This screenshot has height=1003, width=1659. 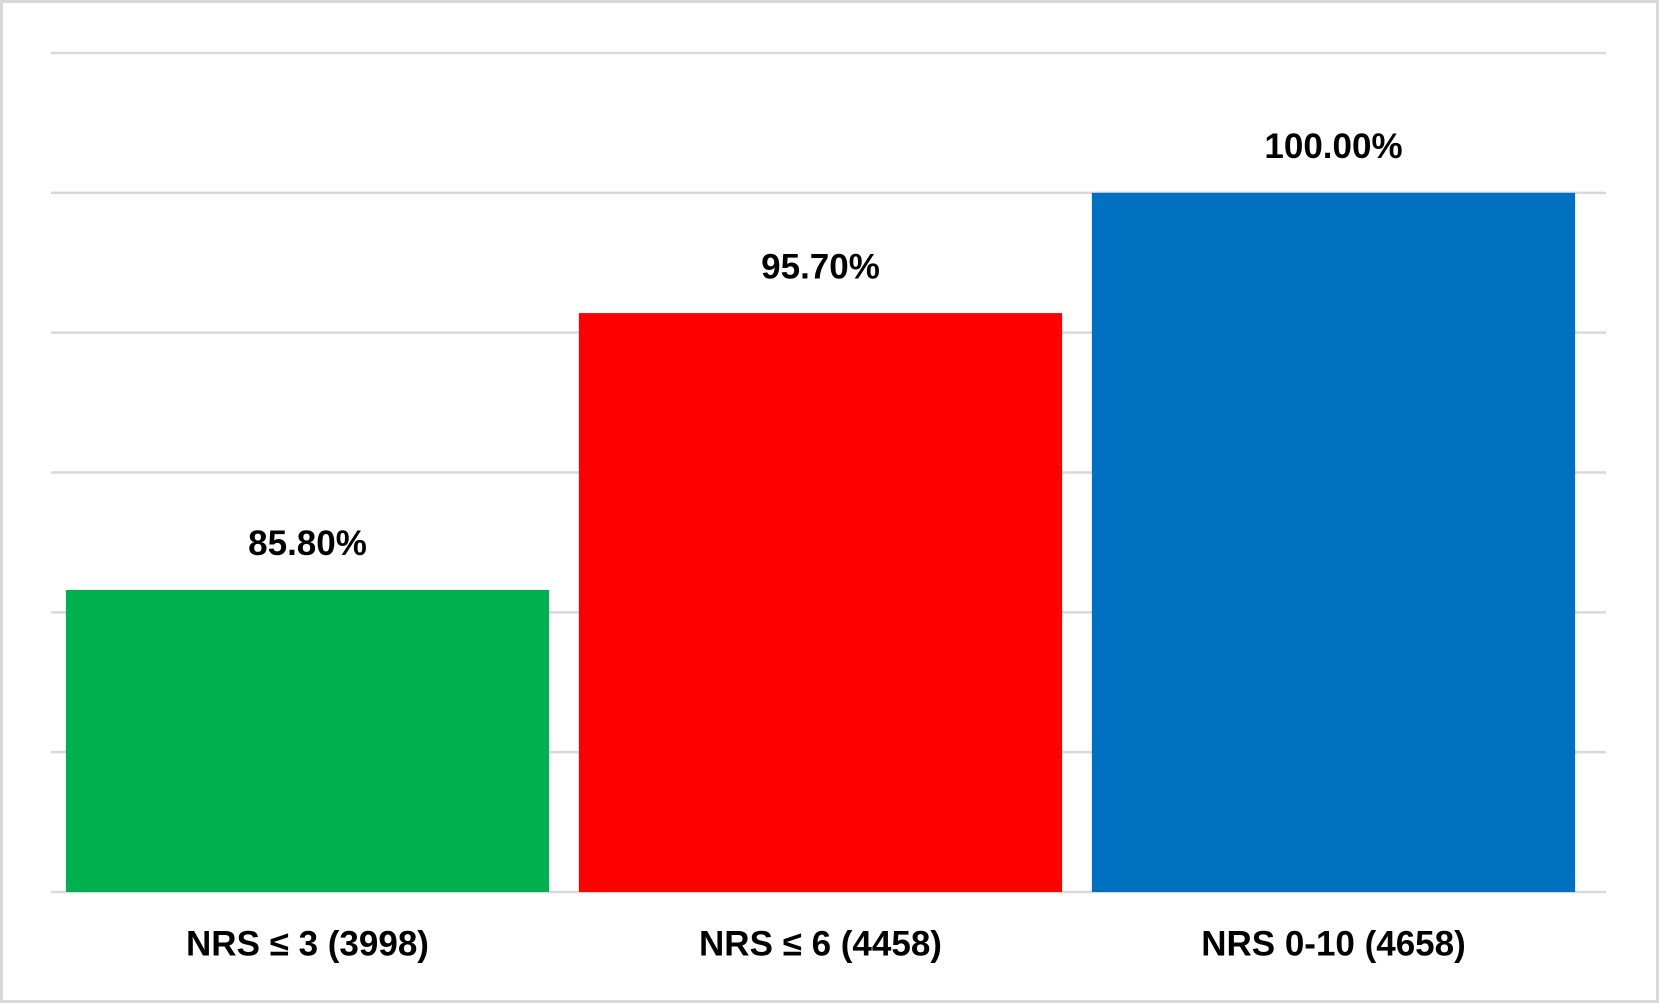 What do you see at coordinates (1333, 943) in the screenshot?
I see `x-tick-label: NRS 0-10 (4658)` at bounding box center [1333, 943].